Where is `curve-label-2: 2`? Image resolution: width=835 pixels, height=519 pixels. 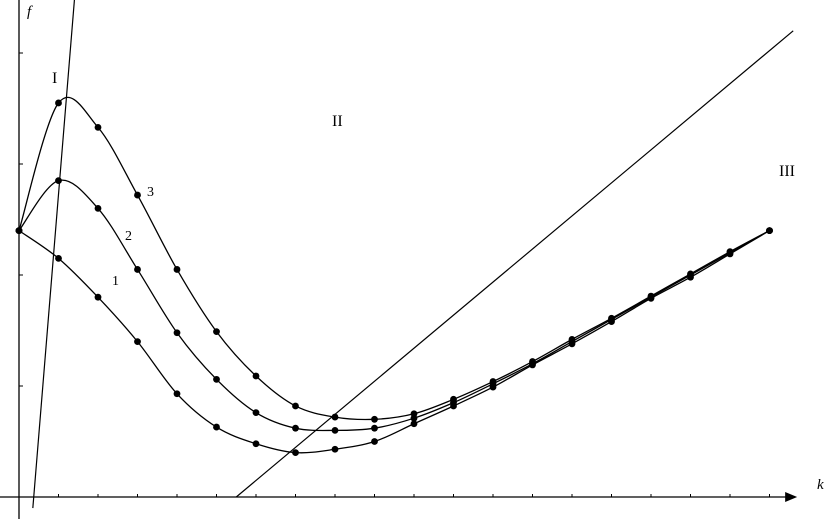
curve-label-2: 2 is located at coordinates (128, 236).